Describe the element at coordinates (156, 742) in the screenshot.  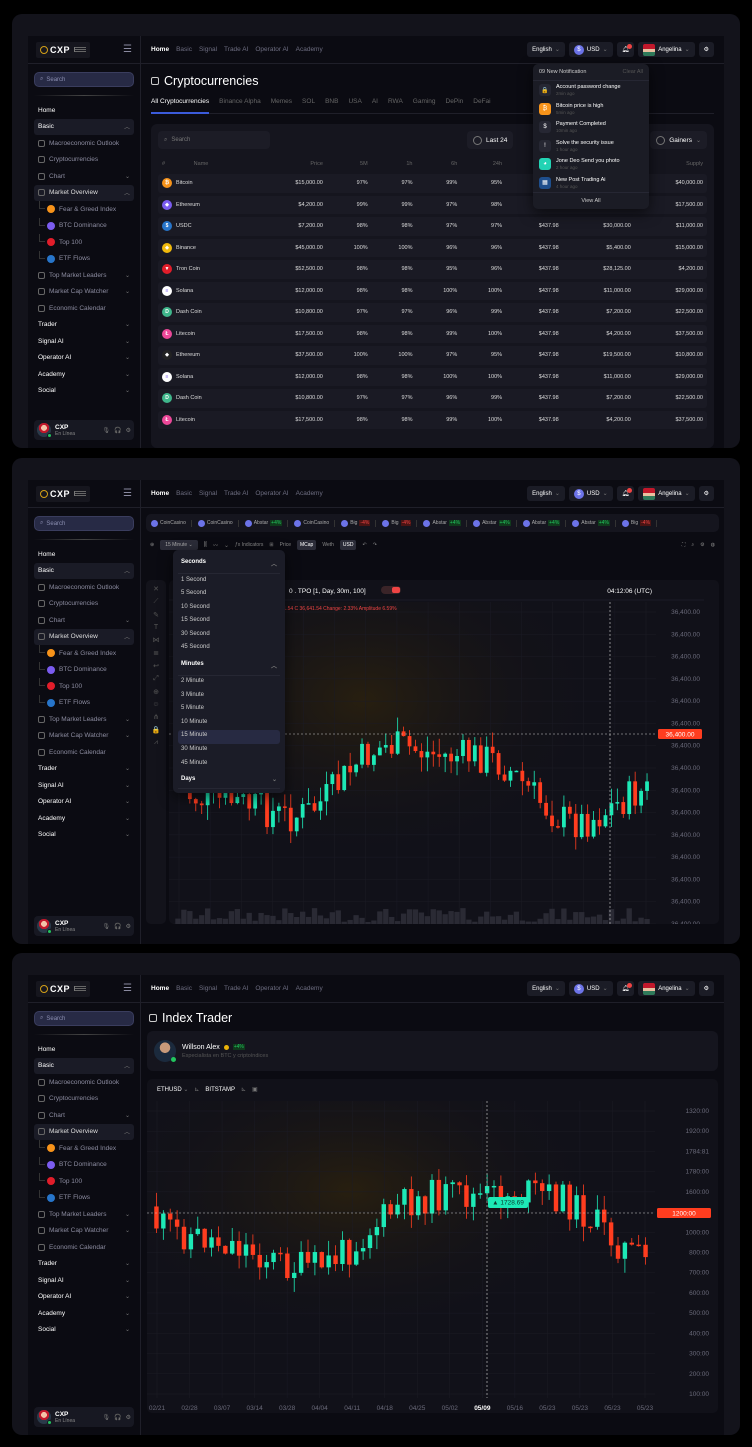
I see `chart-icon: ⩘` at that location.